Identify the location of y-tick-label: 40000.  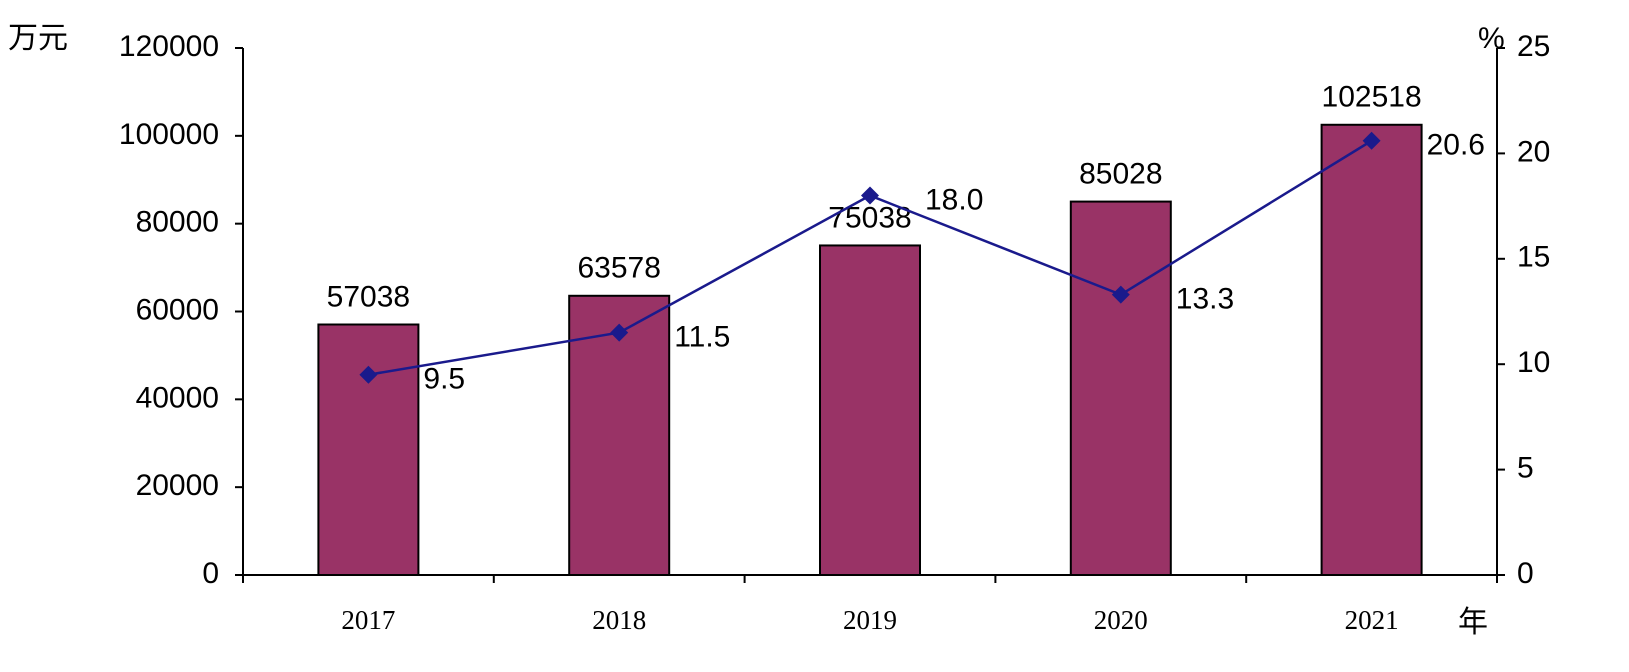
(177, 397).